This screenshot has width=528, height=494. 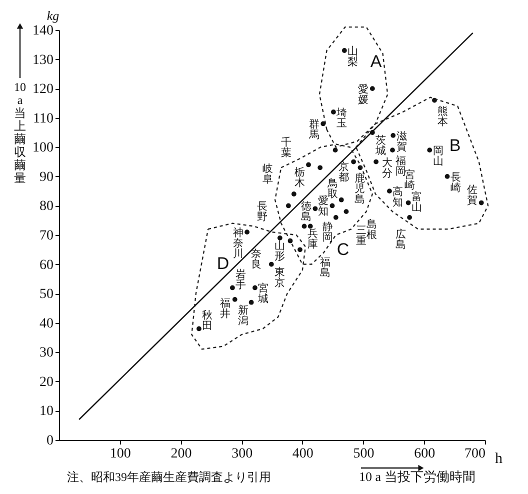 What do you see at coordinates (43, 148) in the screenshot?
I see `y-tick-label: 100` at bounding box center [43, 148].